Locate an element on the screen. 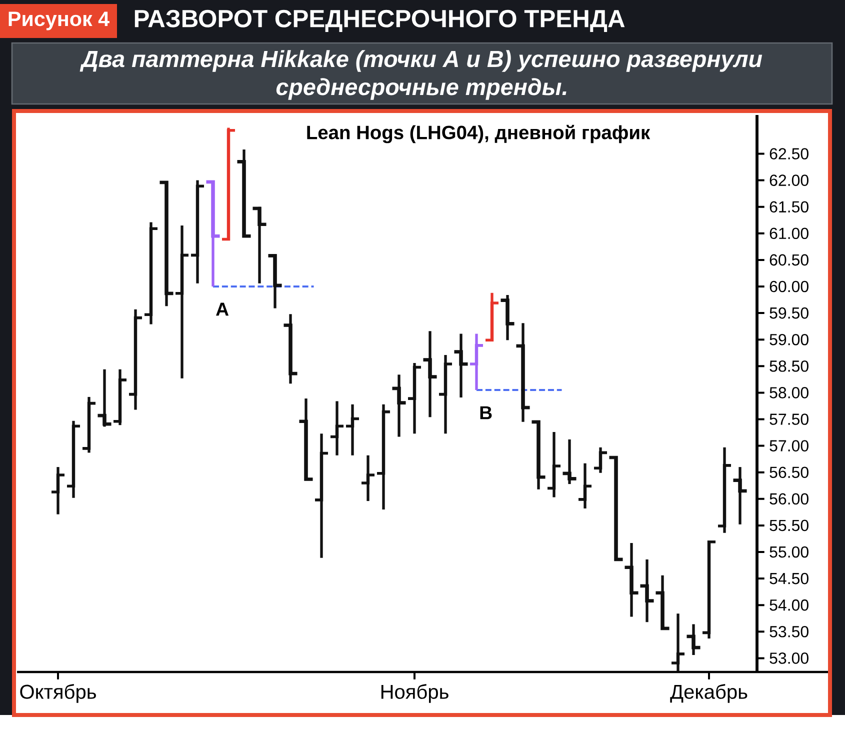 The image size is (845, 750). y-tick-label: 53.00 is located at coordinates (789, 658).